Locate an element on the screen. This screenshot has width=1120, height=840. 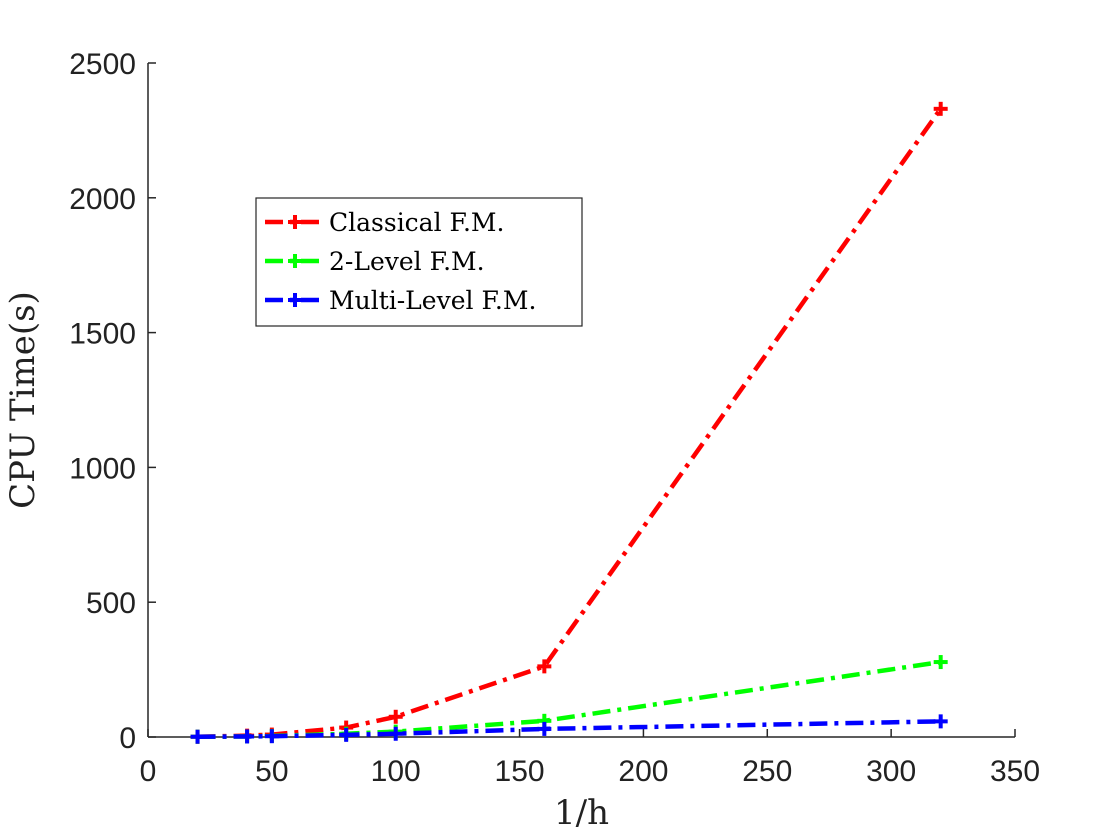
y-axis-label: CPU Time(s) is located at coordinates (23, 400).